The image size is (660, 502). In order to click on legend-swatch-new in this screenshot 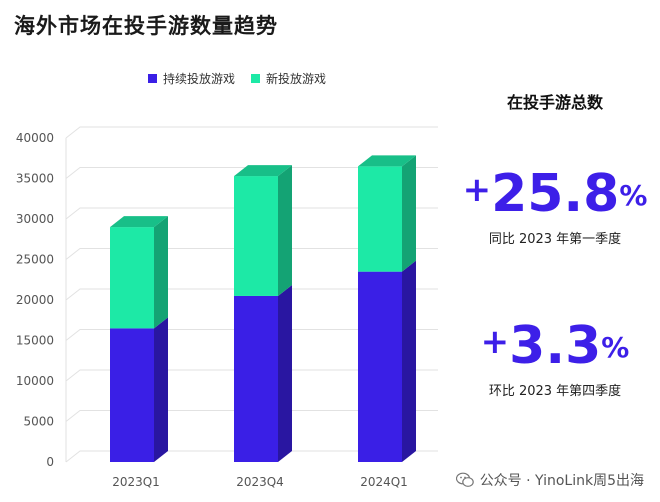, I will do `click(256, 78)`.